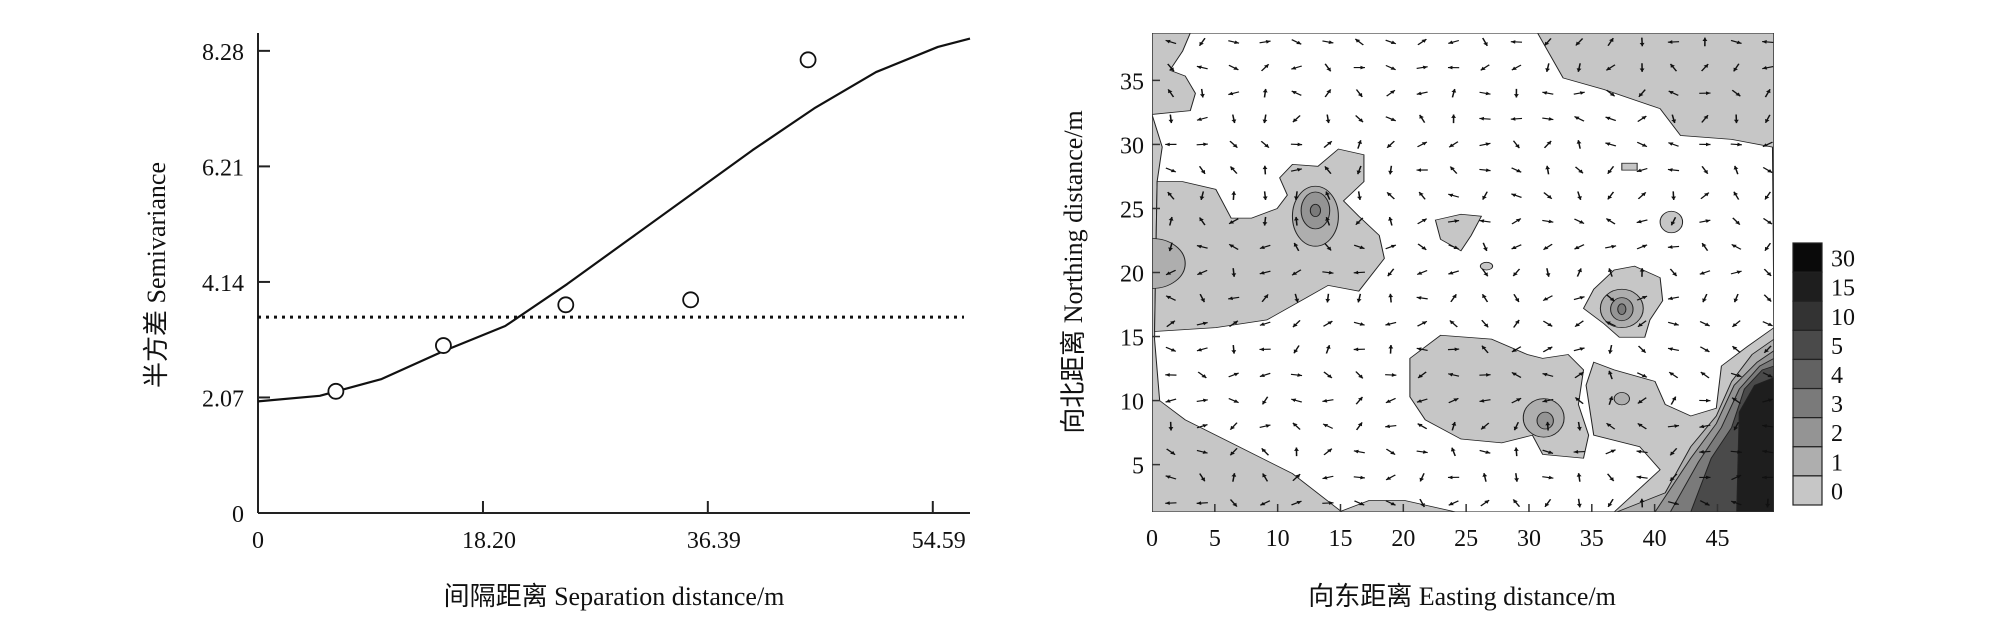 The height and width of the screenshot is (638, 2009). I want to click on colorbar-label: 3, so click(1837, 405).